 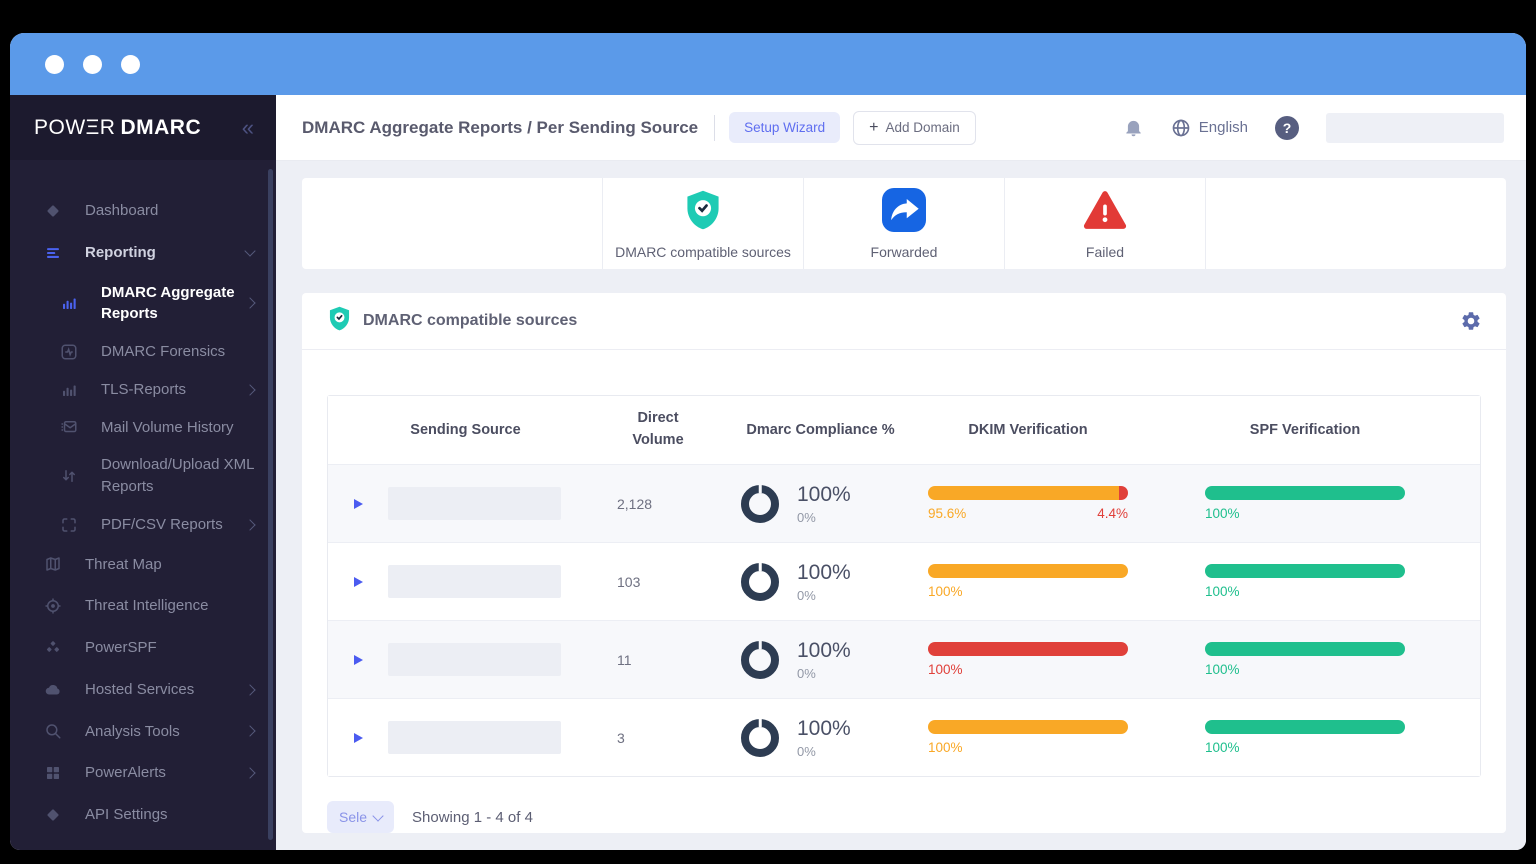 What do you see at coordinates (635, 503) in the screenshot?
I see `direct-volume-value: 2,128` at bounding box center [635, 503].